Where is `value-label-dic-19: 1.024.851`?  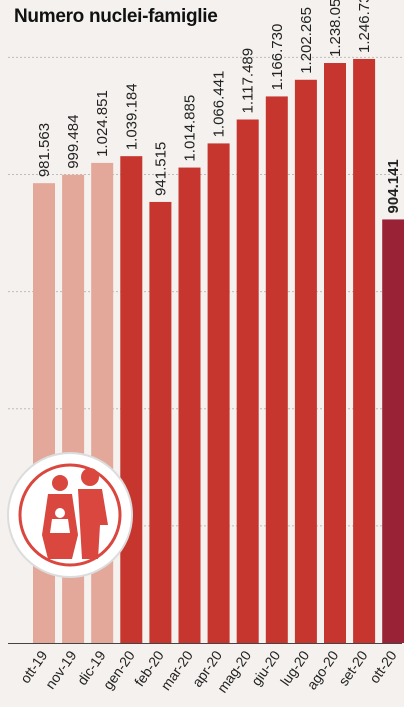
value-label-dic-19: 1.024.851 is located at coordinates (102, 123).